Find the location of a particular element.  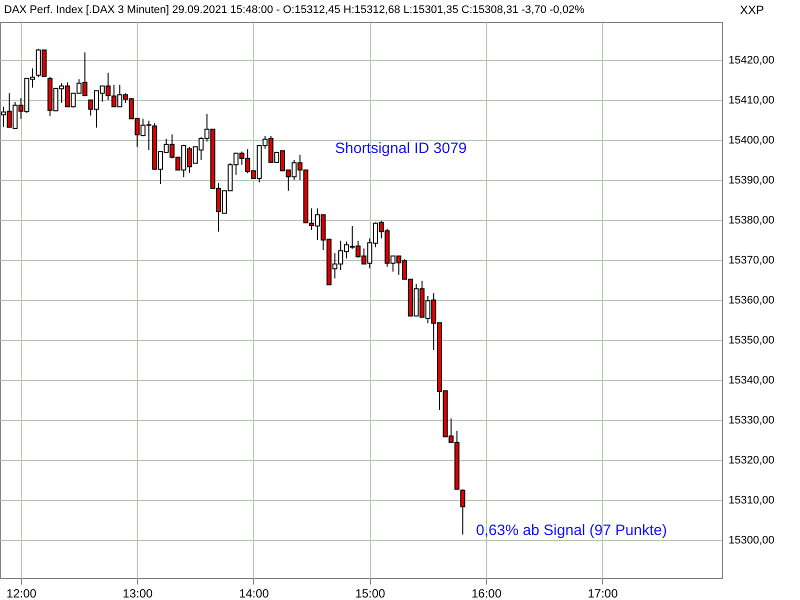

chart-title: DAX Perf. Index [.DAX 3 Minuten] 29.09.2021 15:48:00 - O:15312,45 H:15312,68 L:15301,35 C:15308,31 -3,70 -0,02% is located at coordinates (294, 10).